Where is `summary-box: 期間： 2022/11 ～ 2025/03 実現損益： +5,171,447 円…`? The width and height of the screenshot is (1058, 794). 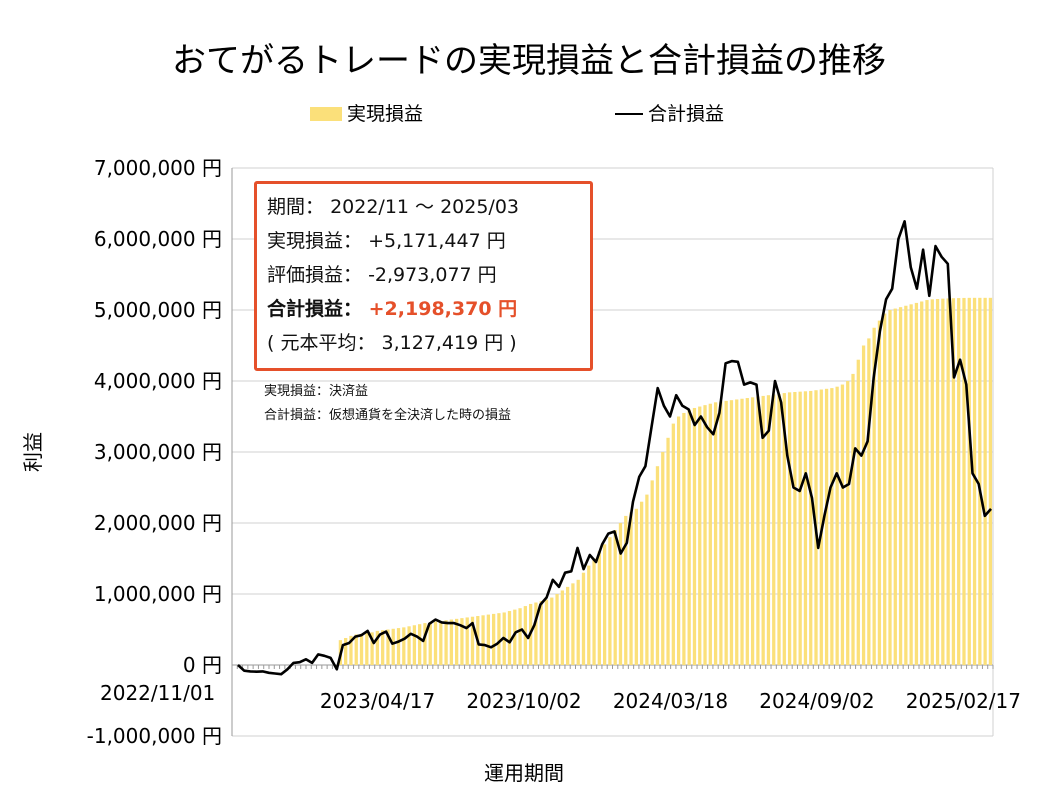
summary-box: 期間： 2022/11 ～ 2025/03 実現損益： +5,171,447 円… is located at coordinates (423, 276).